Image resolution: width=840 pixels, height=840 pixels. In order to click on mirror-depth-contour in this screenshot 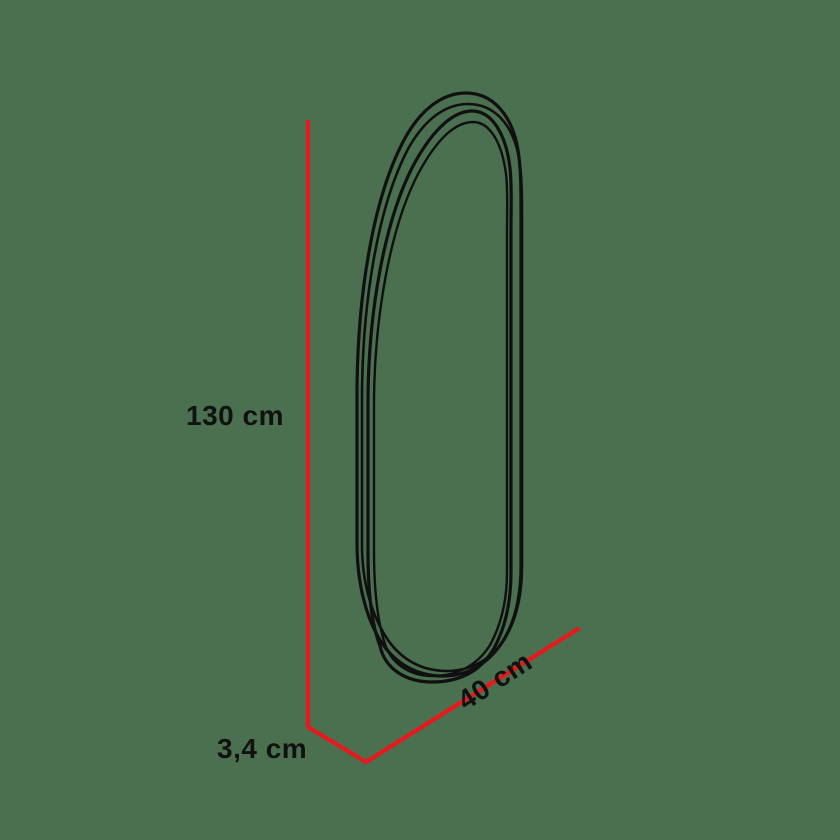, I will do `click(442, 387)`.